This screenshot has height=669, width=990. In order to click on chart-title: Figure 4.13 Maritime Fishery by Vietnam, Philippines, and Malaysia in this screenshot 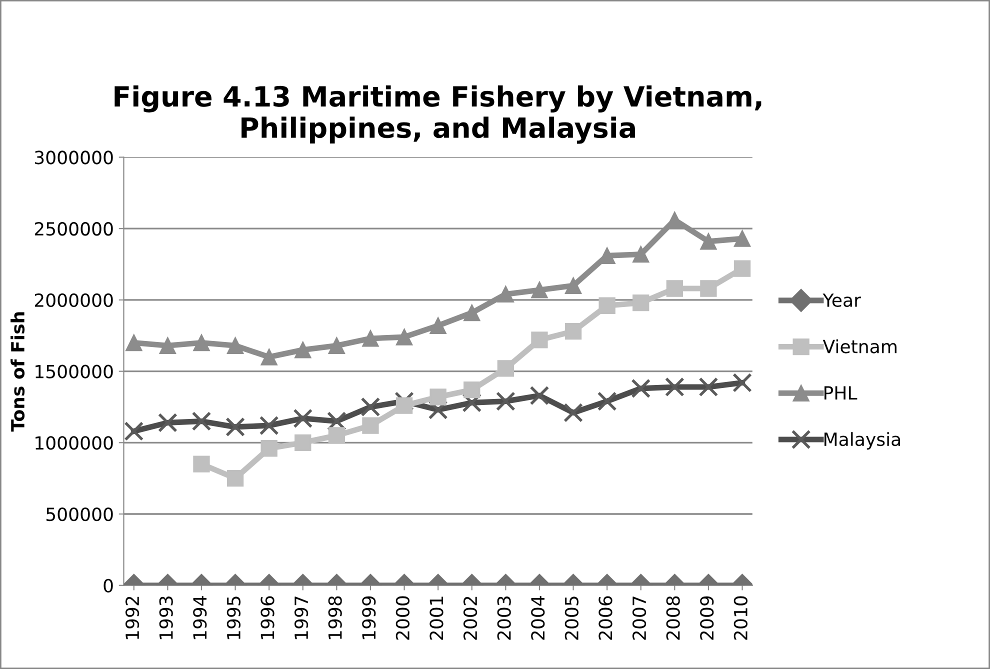, I will do `click(438, 114)`.